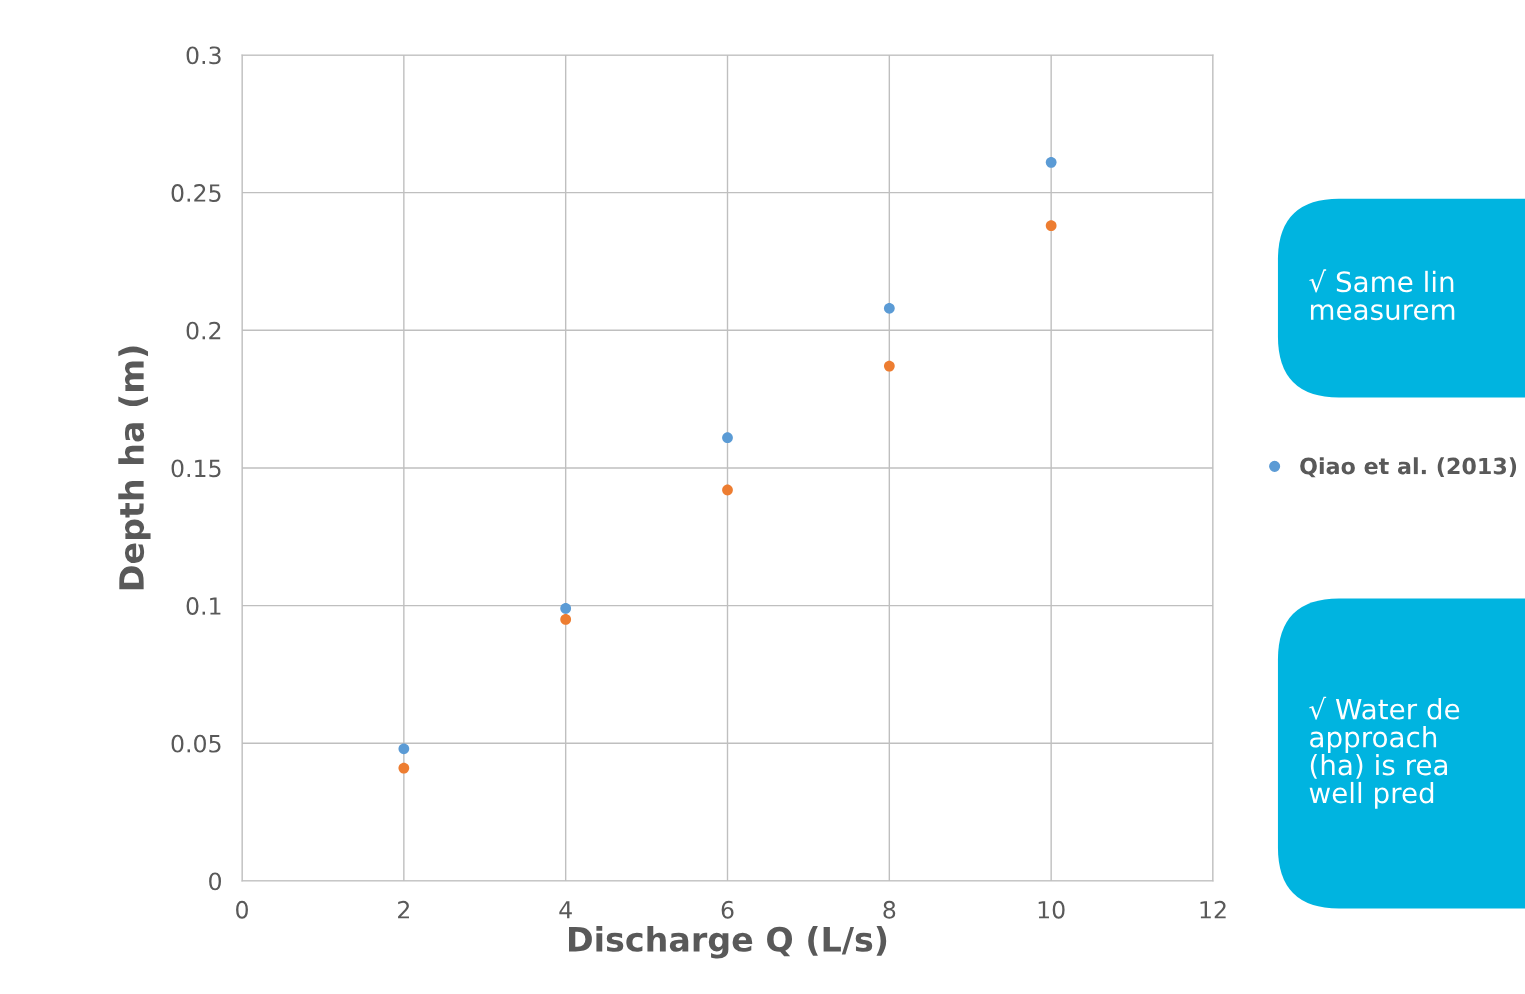  What do you see at coordinates (134, 468) in the screenshot?
I see `y-axis-title: Depth ha (m)` at bounding box center [134, 468].